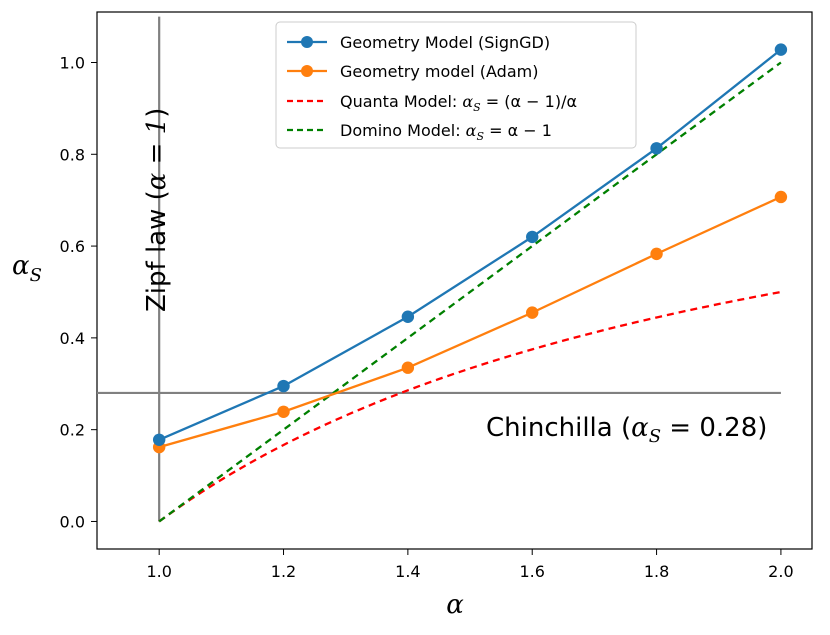 Image resolution: width=830 pixels, height=635 pixels. I want to click on legend-label-quanta: Quanta Model: αS = (α − 1)/α, so click(458, 103).